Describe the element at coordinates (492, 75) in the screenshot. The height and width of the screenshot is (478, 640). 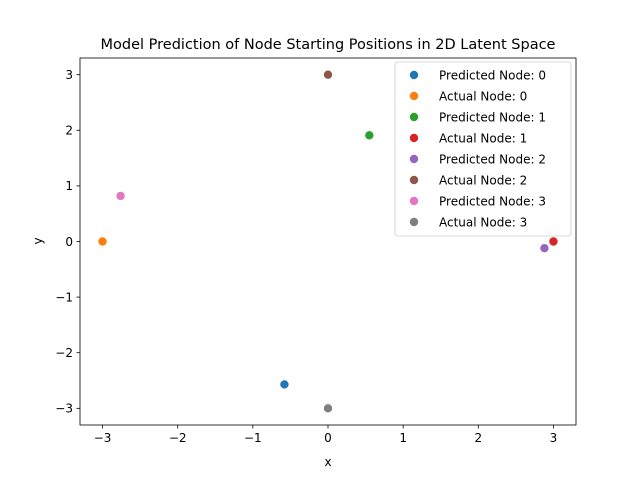
I see `legend-label: Predicted Node: 0` at that location.